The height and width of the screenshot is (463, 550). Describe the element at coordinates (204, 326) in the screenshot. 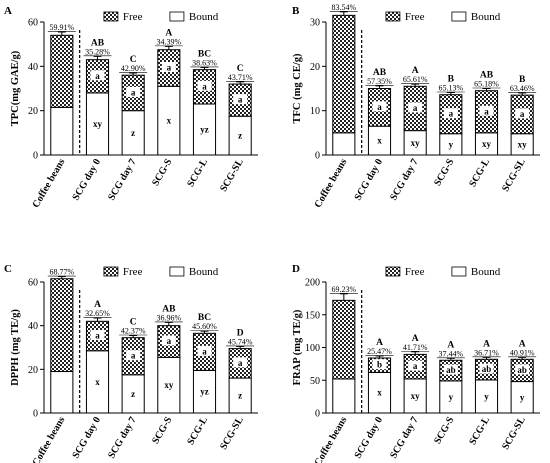

I see `percent-label: 45.60%` at that location.